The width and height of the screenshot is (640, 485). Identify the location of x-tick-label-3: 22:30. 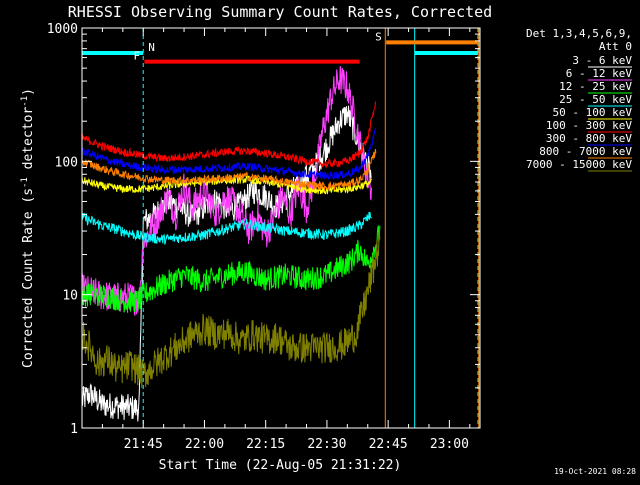
(326, 444).